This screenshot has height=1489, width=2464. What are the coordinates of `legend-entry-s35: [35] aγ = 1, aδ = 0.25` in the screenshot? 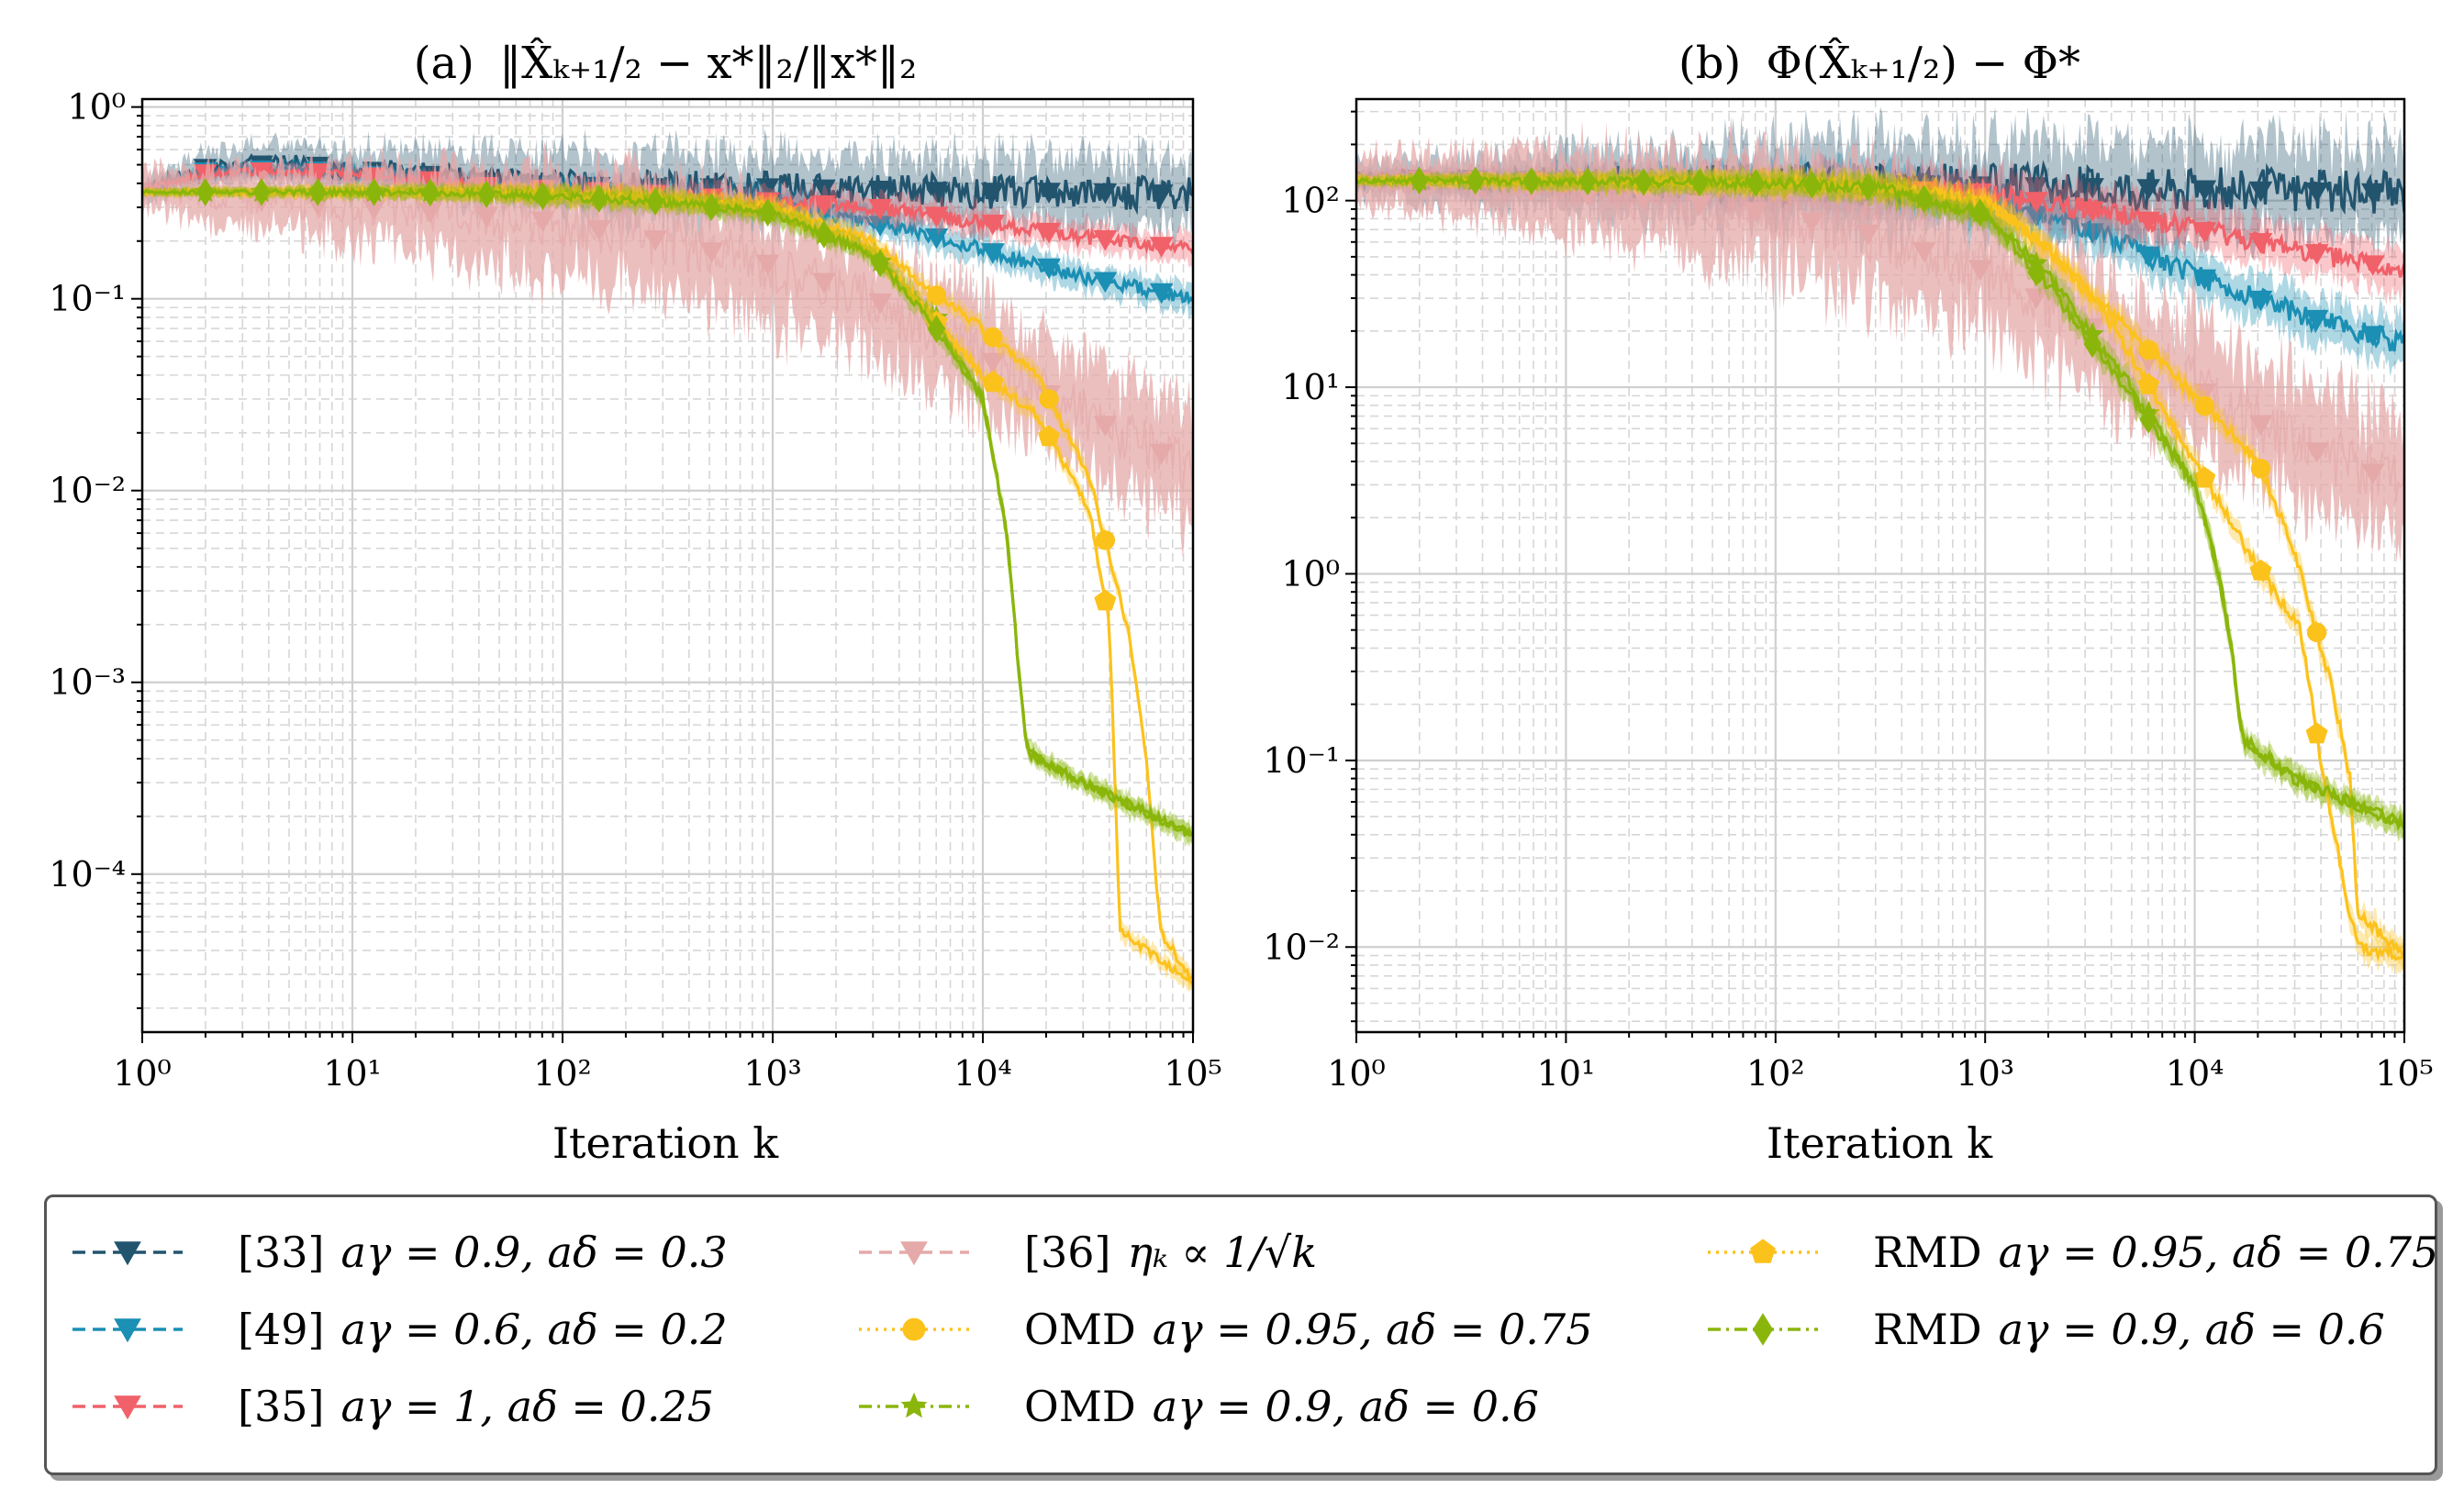 It's located at (393, 1406).